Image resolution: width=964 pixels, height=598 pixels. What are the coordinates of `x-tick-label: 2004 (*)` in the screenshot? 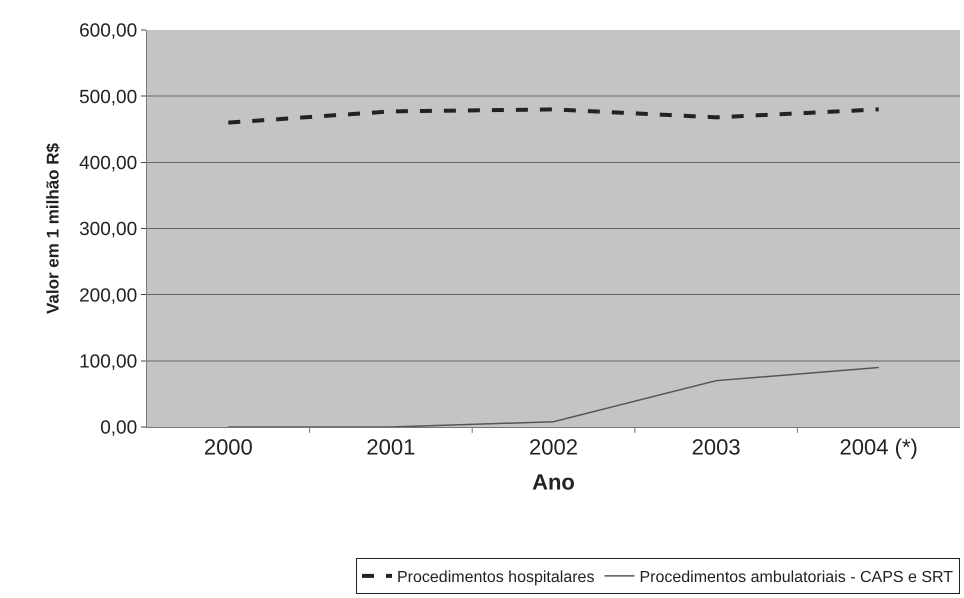 It's located at (879, 447).